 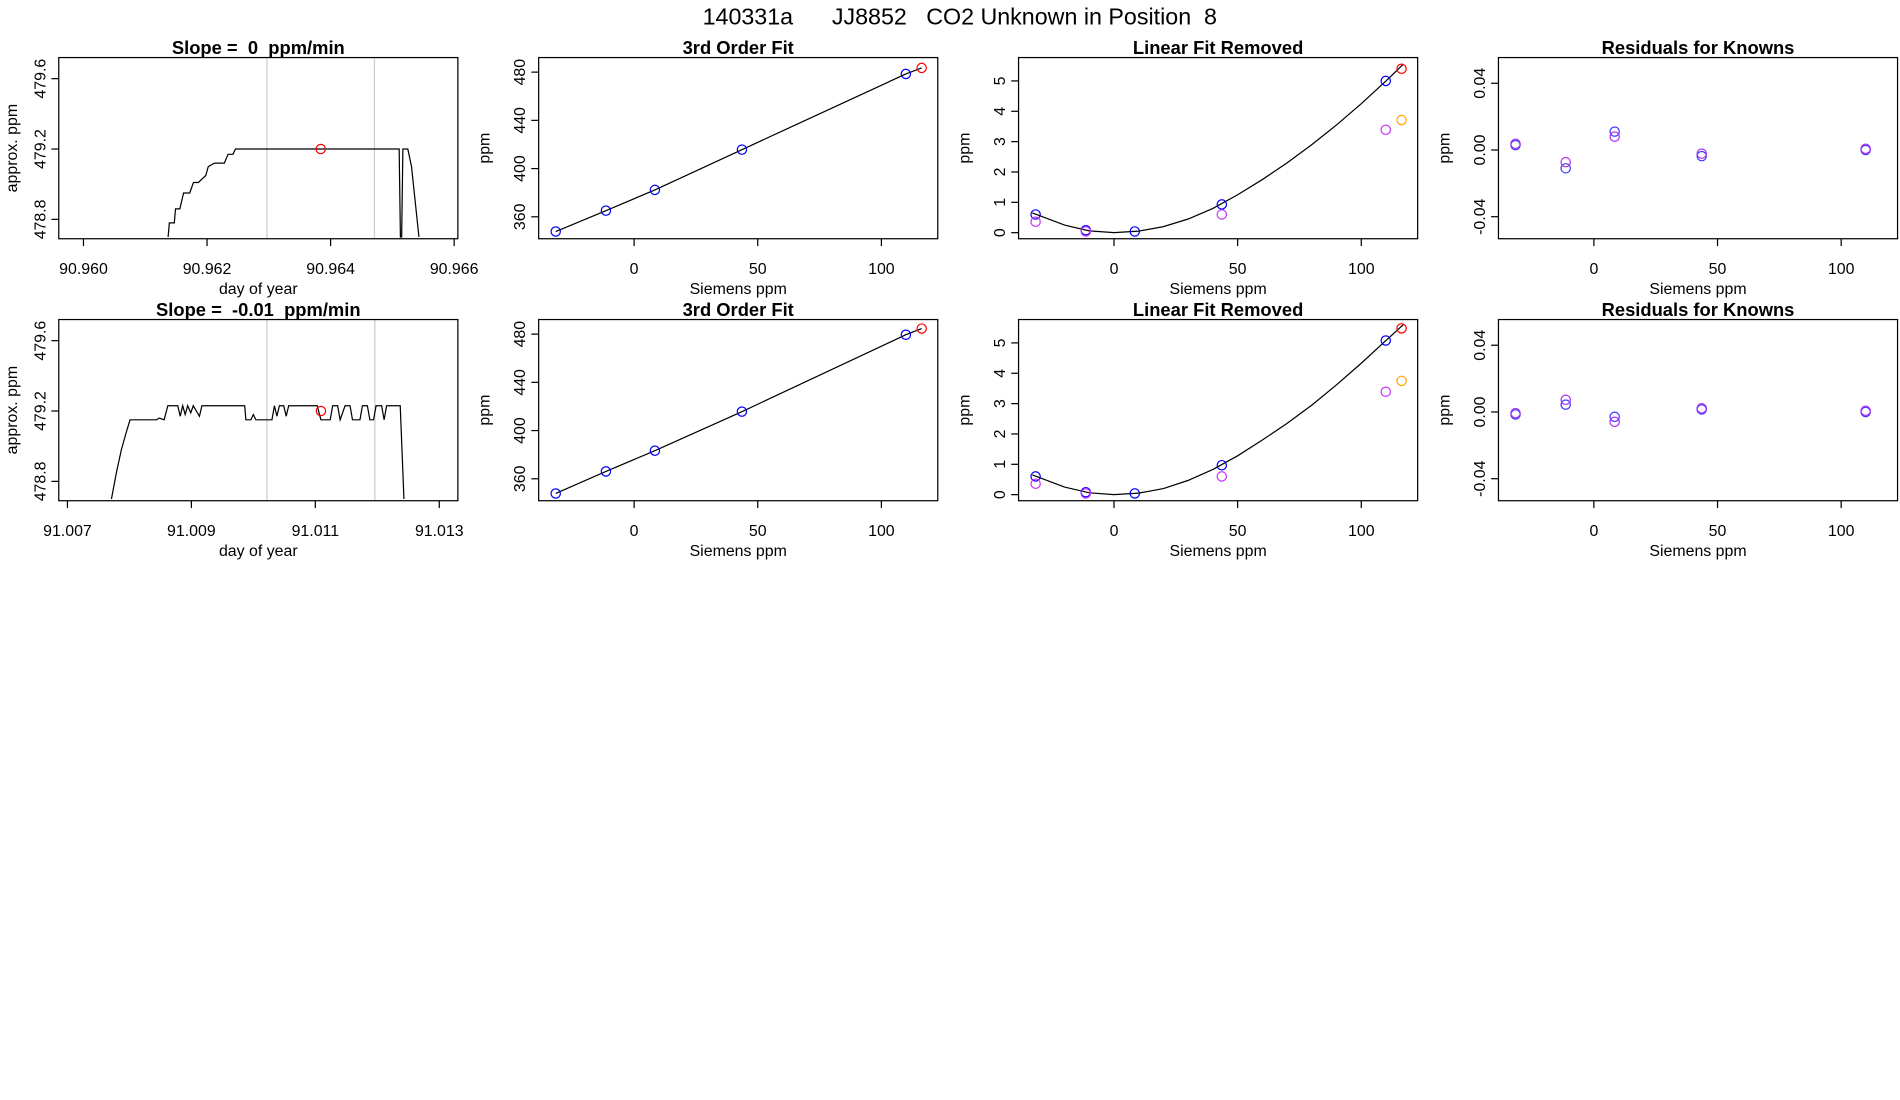 I want to click on y-tick-label: 0.04, so click(x=1480, y=345).